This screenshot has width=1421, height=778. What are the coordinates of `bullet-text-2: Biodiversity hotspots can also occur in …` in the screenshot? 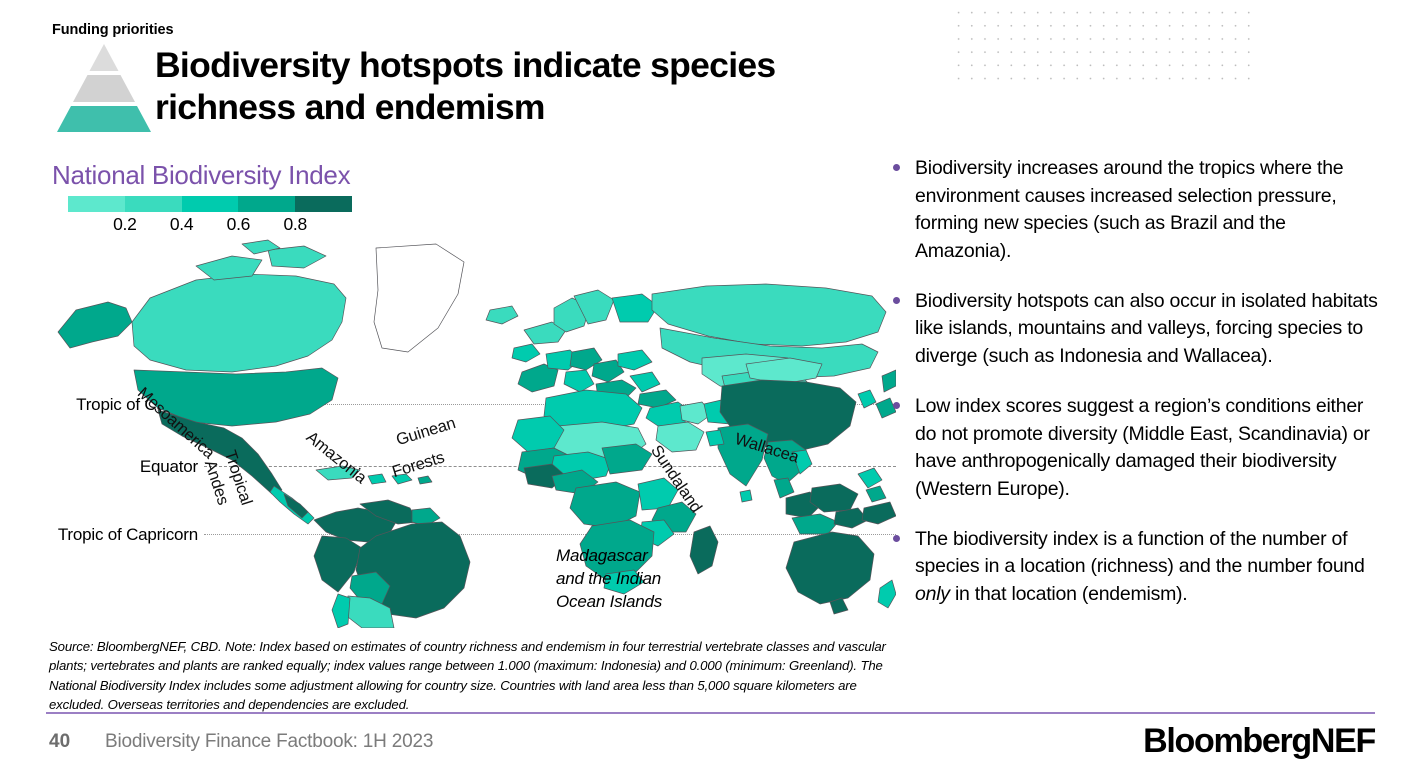 It's located at (1146, 328).